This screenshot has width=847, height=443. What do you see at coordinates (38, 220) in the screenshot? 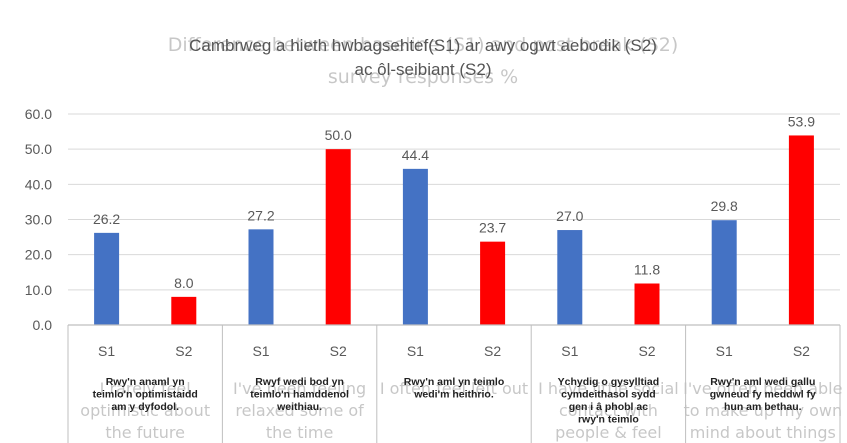
I see `y-tick-label: 30.0` at bounding box center [38, 220].